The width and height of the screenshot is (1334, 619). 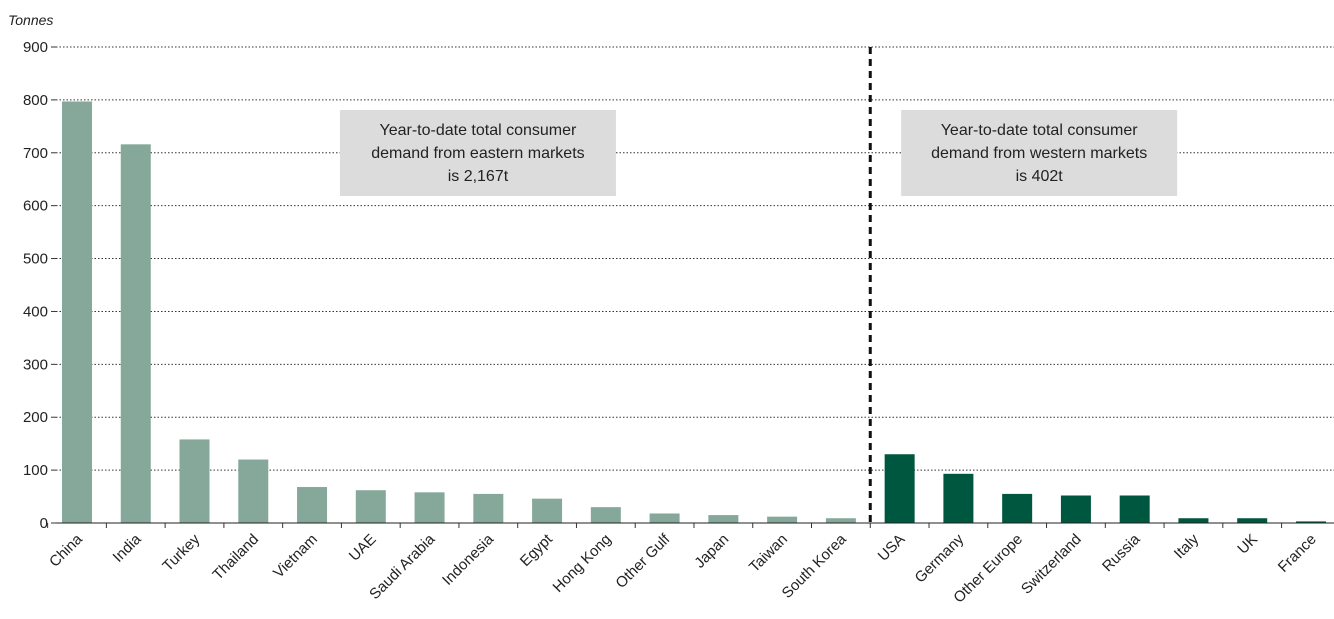 I want to click on bar-turkey, so click(x=194, y=481).